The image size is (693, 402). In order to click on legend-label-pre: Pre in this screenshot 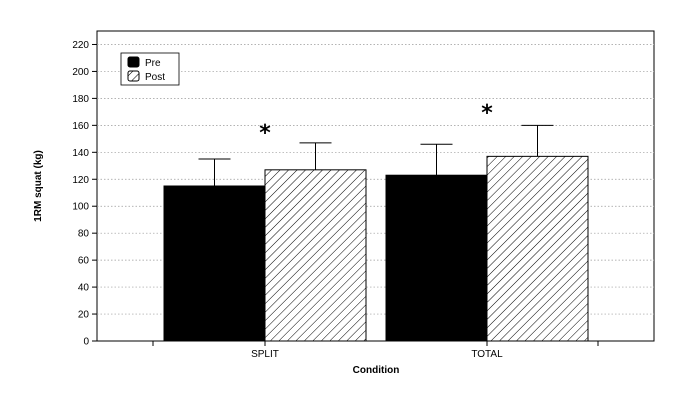, I will do `click(153, 63)`.